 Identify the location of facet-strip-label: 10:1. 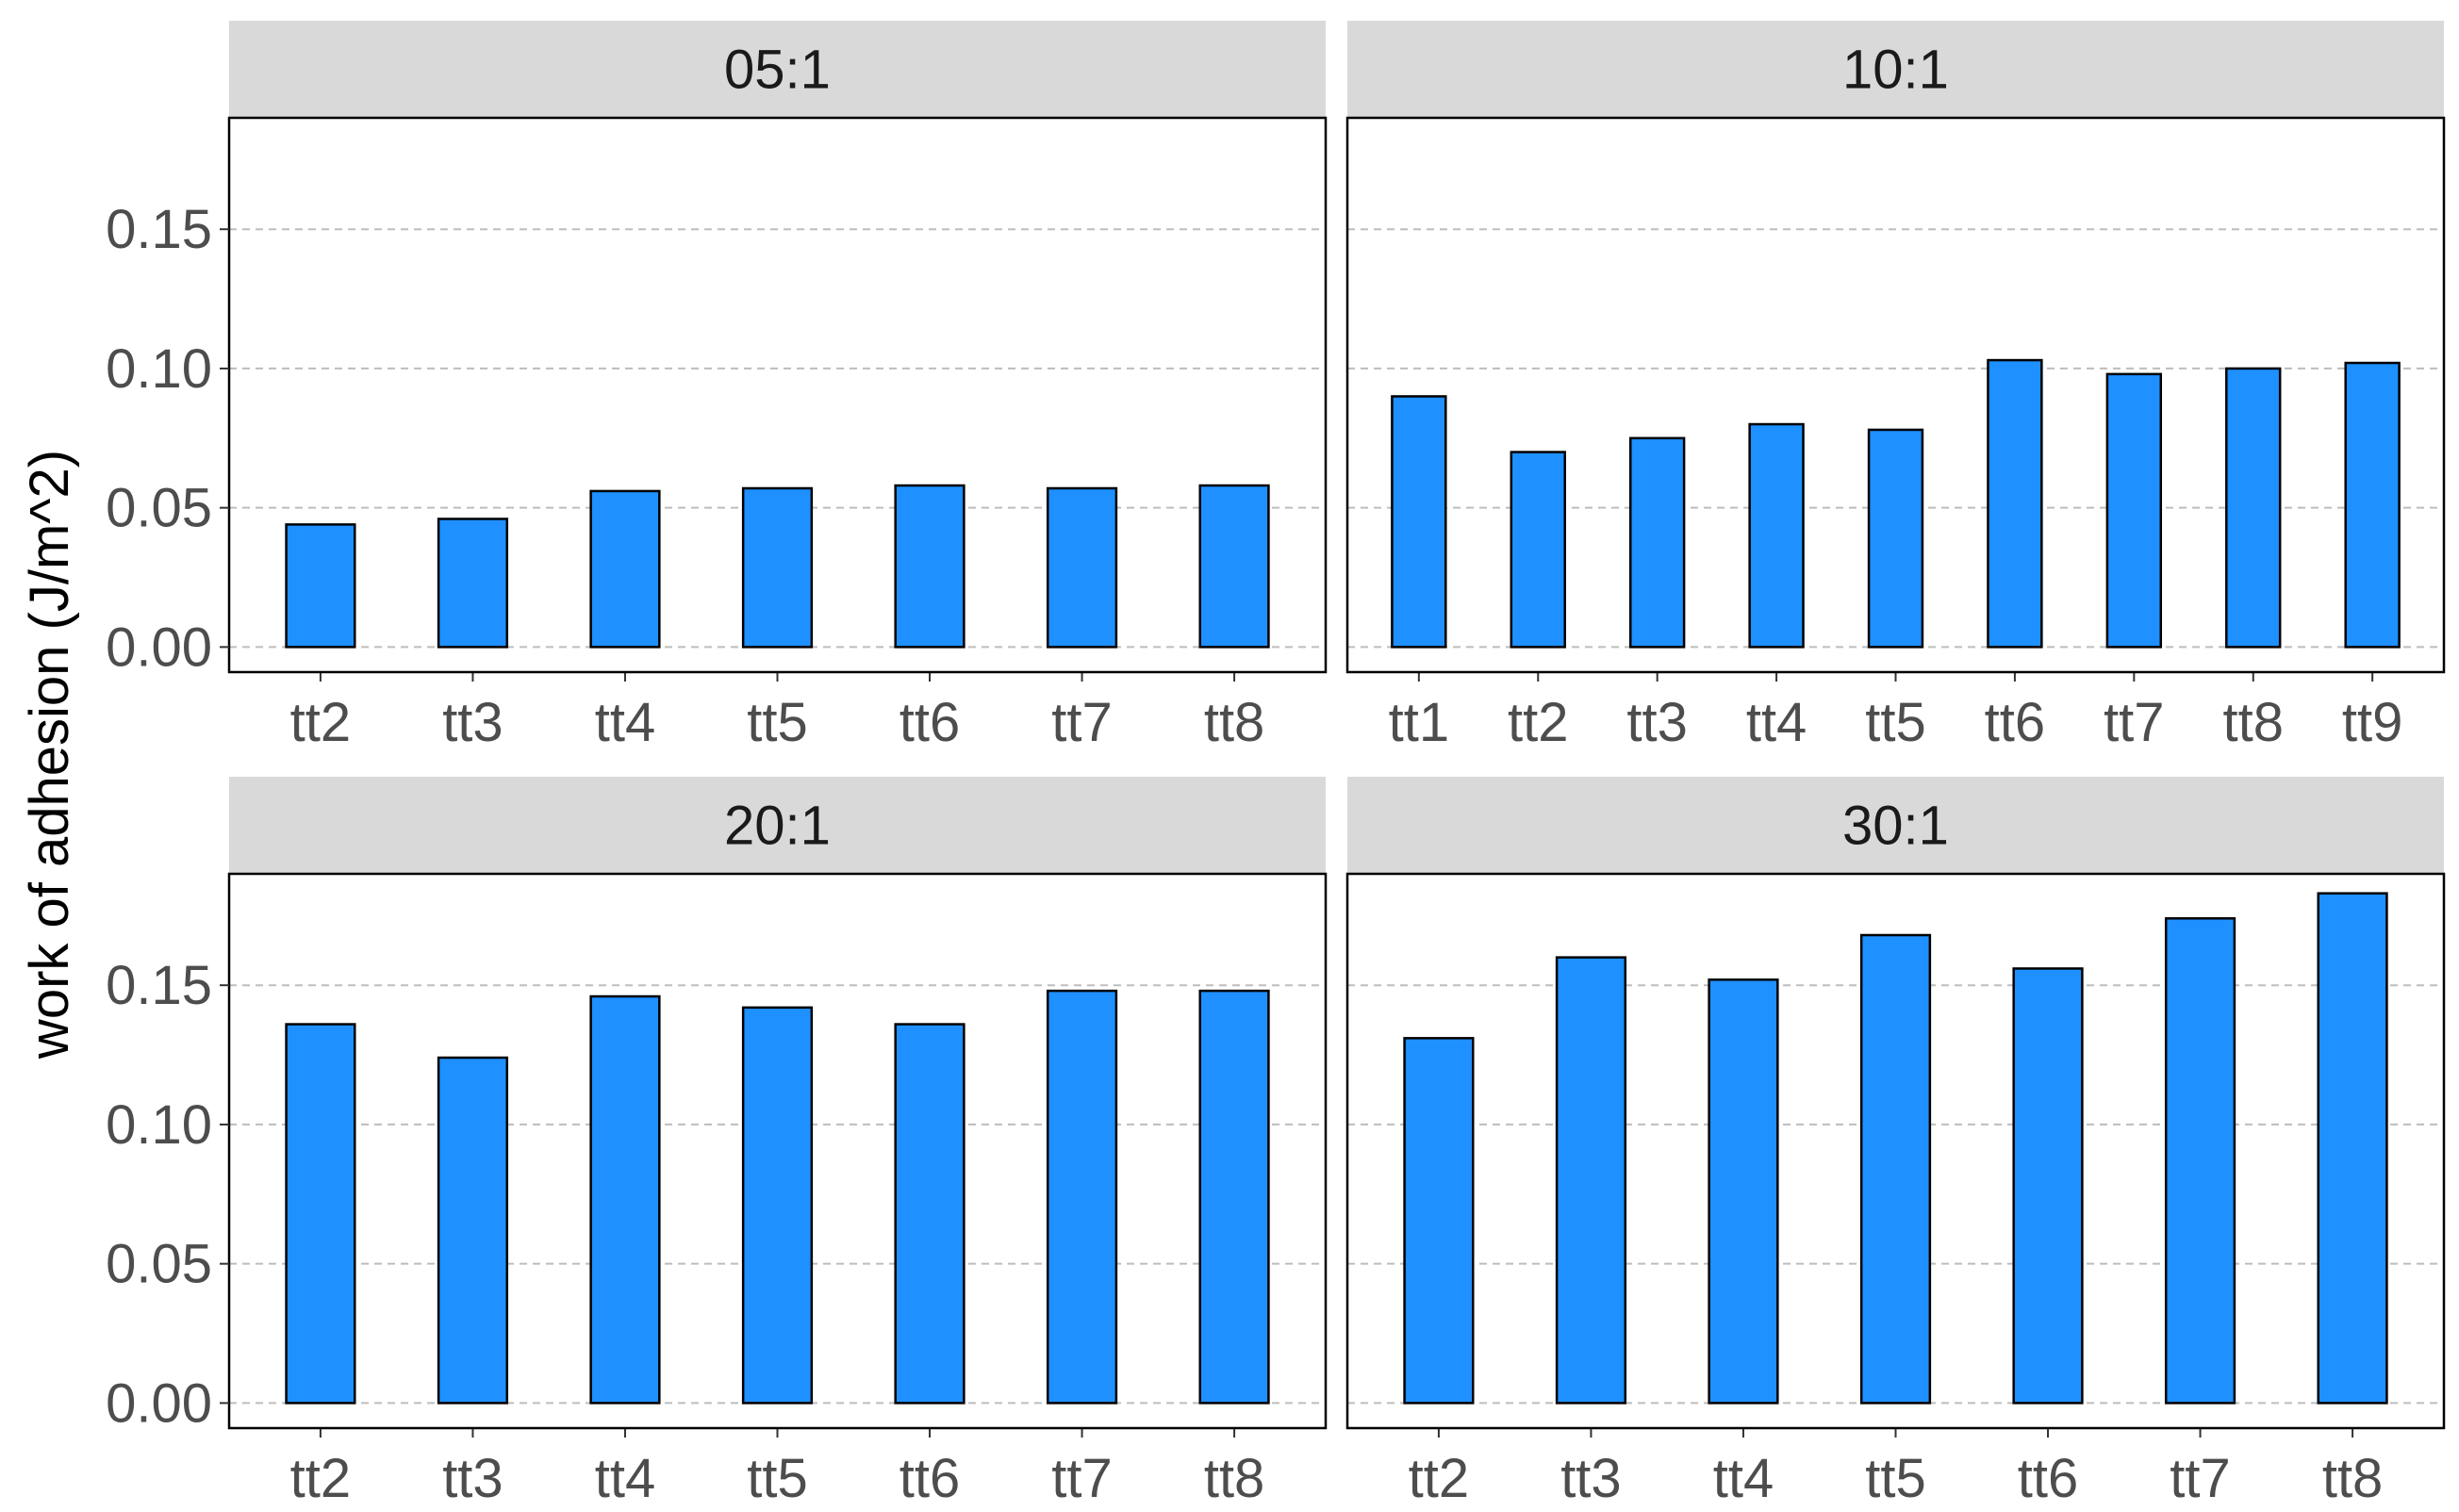
(1895, 70).